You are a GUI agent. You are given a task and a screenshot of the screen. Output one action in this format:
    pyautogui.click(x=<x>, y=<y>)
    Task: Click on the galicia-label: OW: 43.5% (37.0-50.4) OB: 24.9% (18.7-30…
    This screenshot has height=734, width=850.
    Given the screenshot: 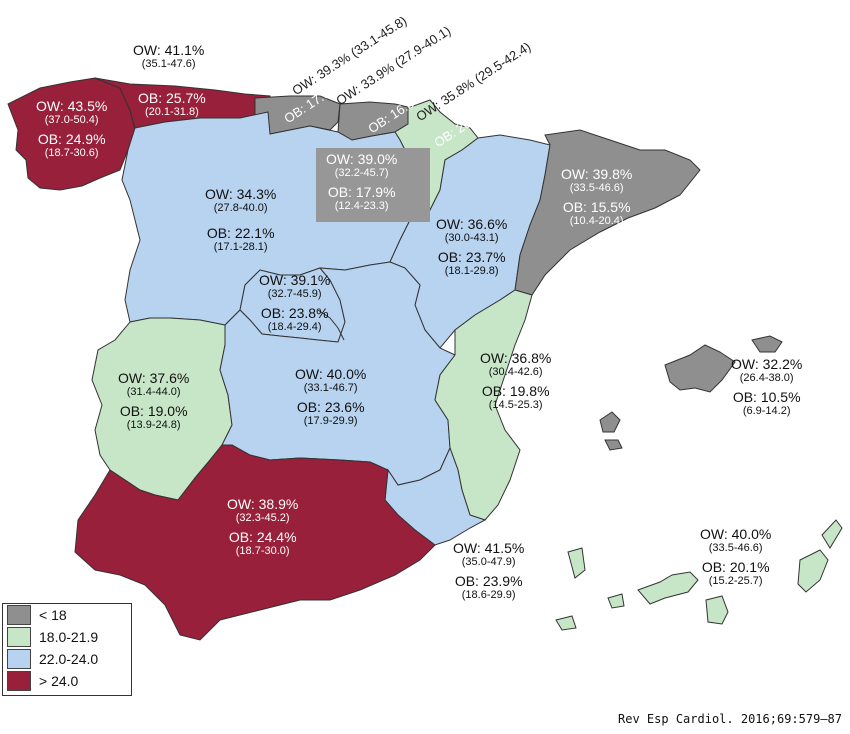 What is the action you would take?
    pyautogui.click(x=71, y=128)
    